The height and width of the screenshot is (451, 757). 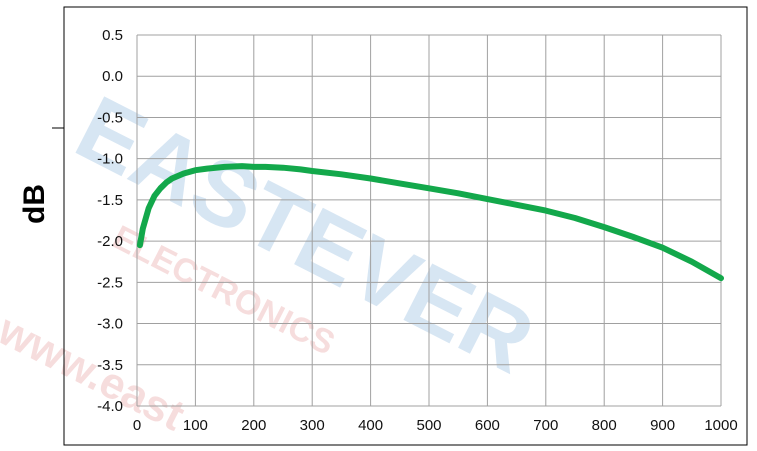 What do you see at coordinates (312, 425) in the screenshot?
I see `x-tick-label: 300` at bounding box center [312, 425].